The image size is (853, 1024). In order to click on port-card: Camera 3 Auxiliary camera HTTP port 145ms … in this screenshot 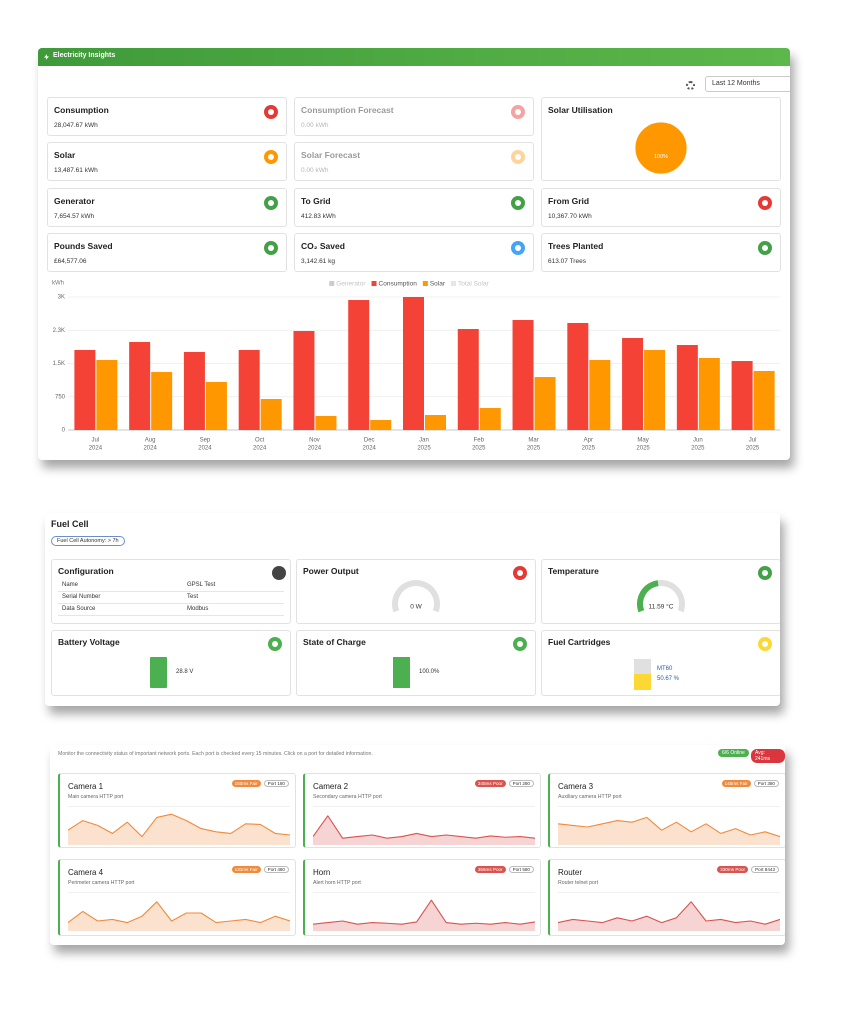, I will do `click(666, 810)`.